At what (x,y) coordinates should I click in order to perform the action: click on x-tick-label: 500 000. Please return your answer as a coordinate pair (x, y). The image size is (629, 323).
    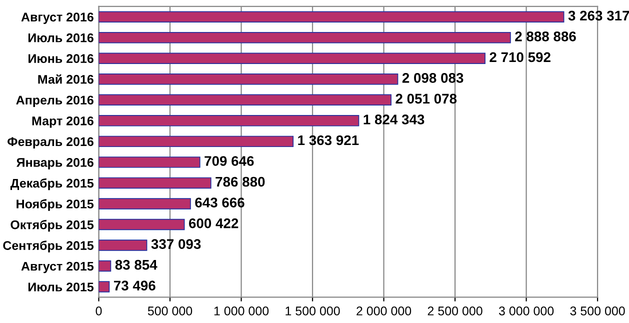
    Looking at the image, I should click on (170, 311).